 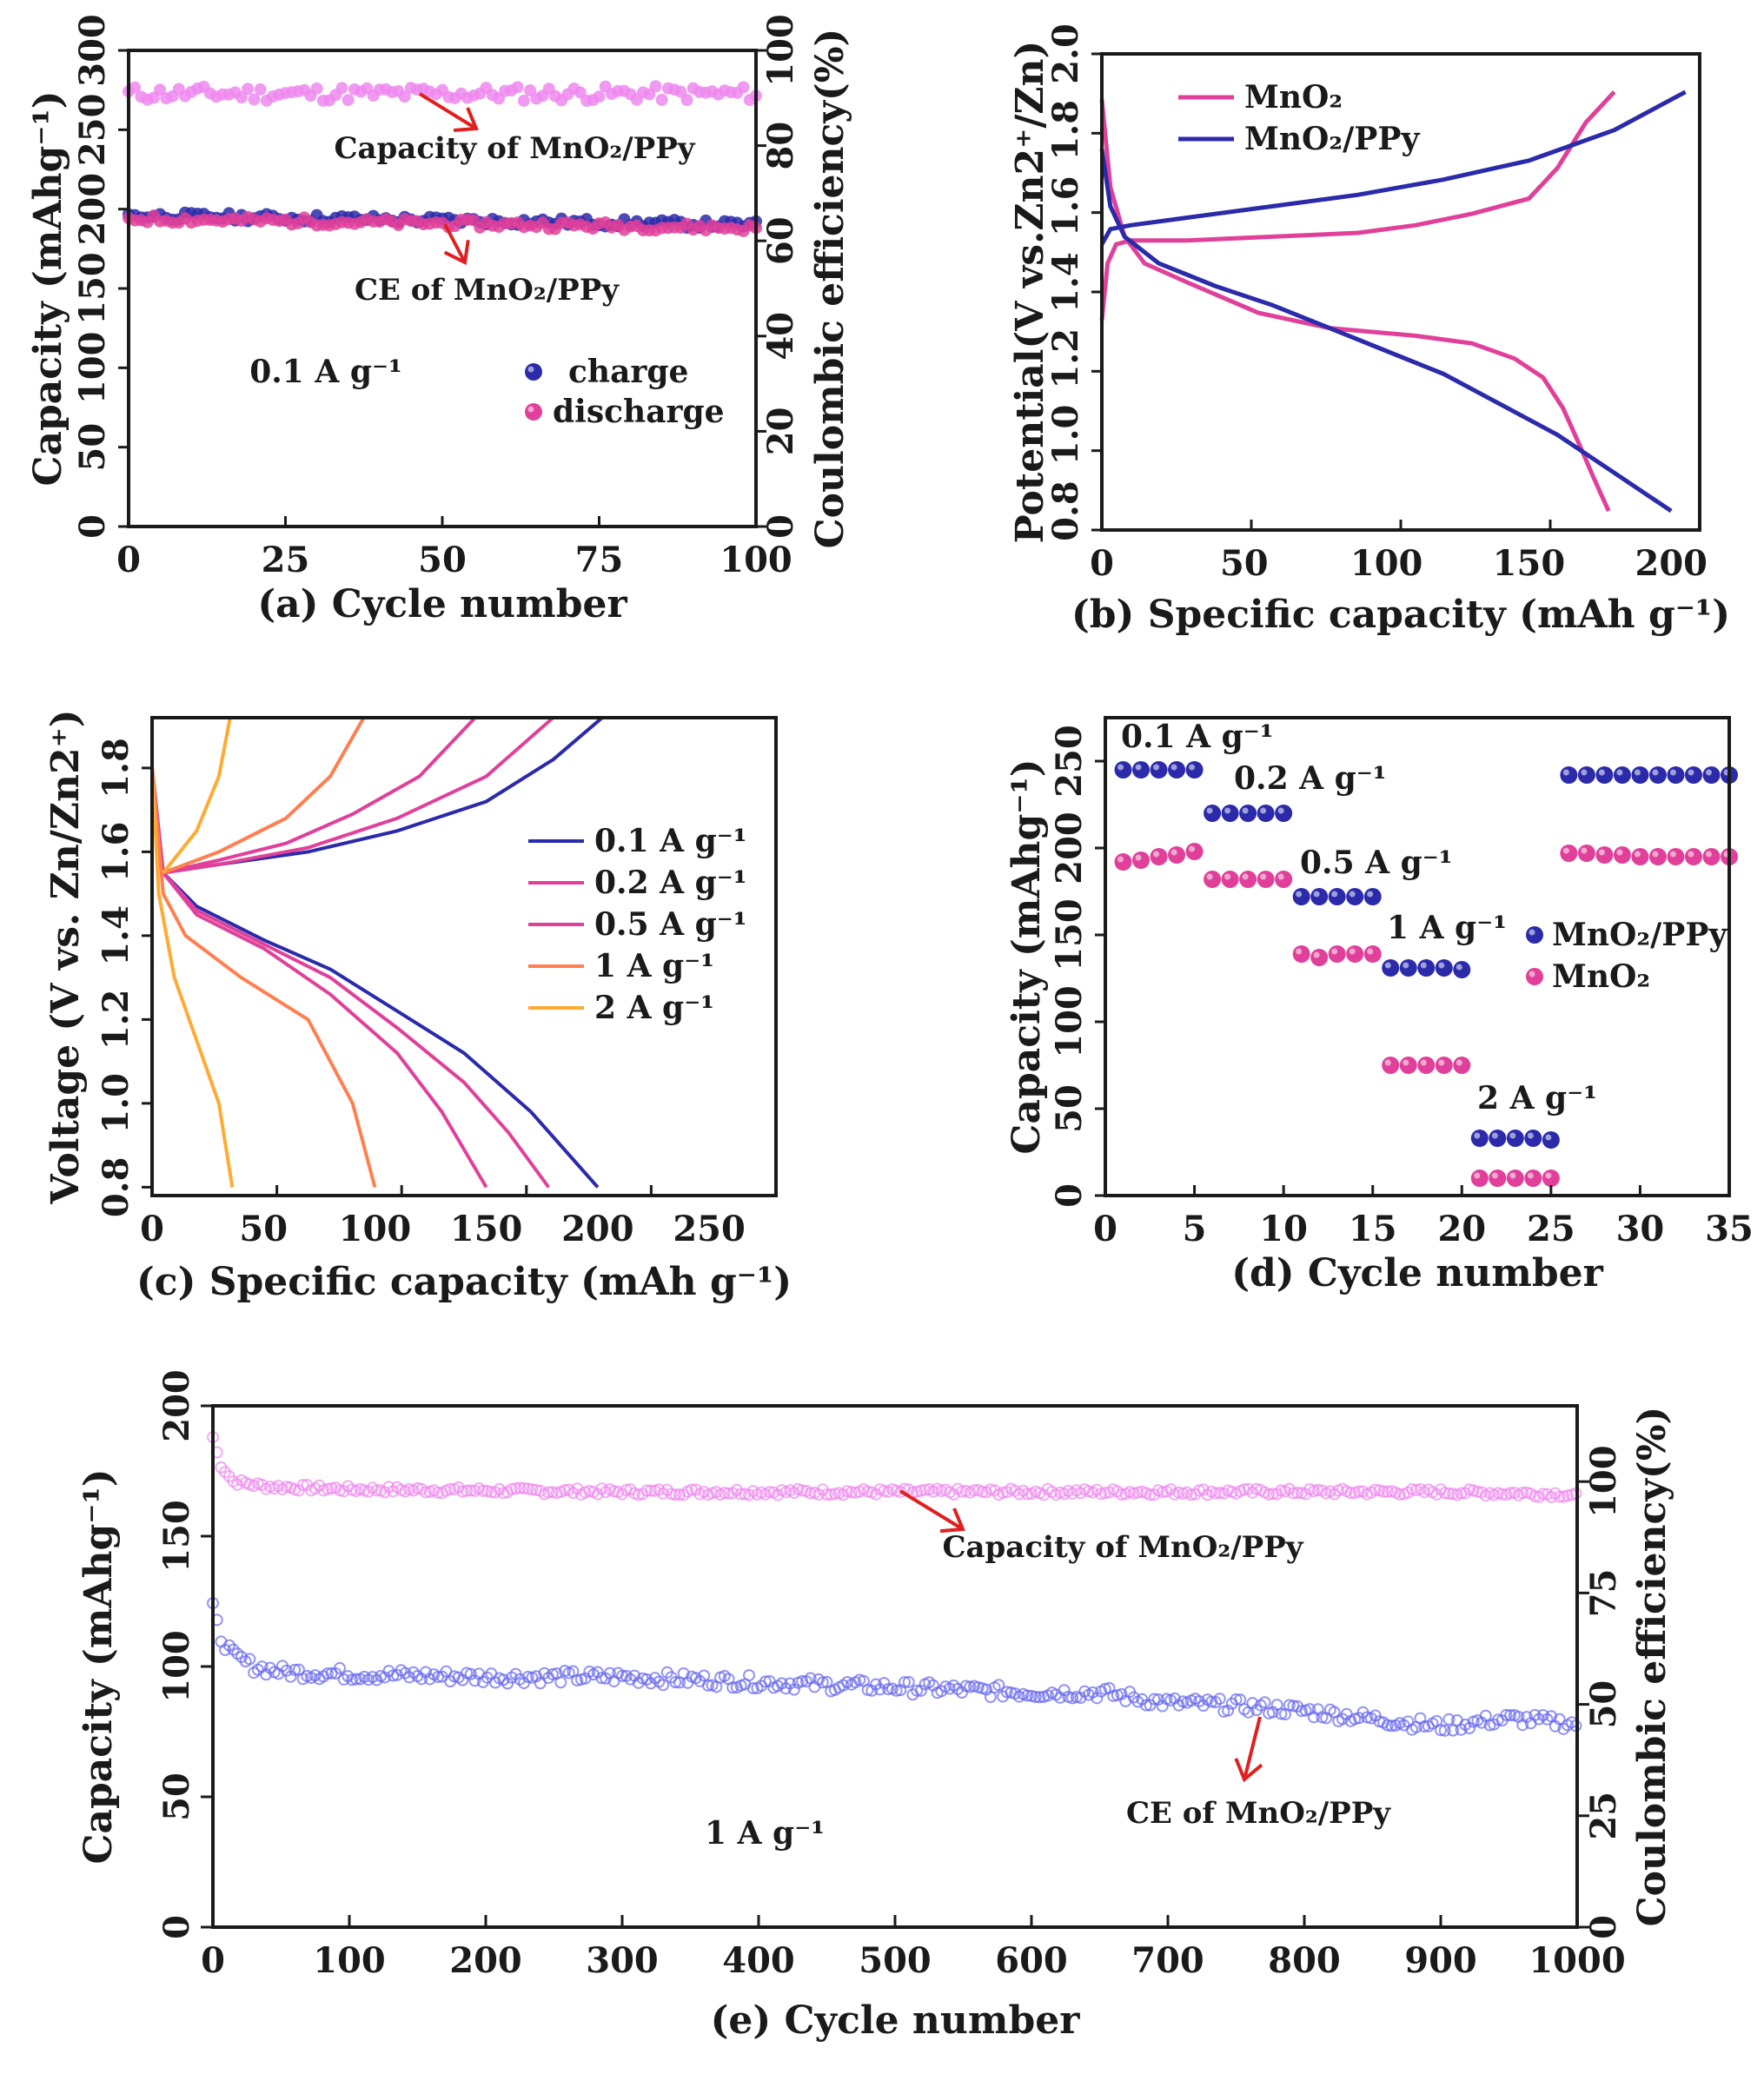 I want to click on chart-e-y2-tick-label: 75, so click(x=1603, y=1594).